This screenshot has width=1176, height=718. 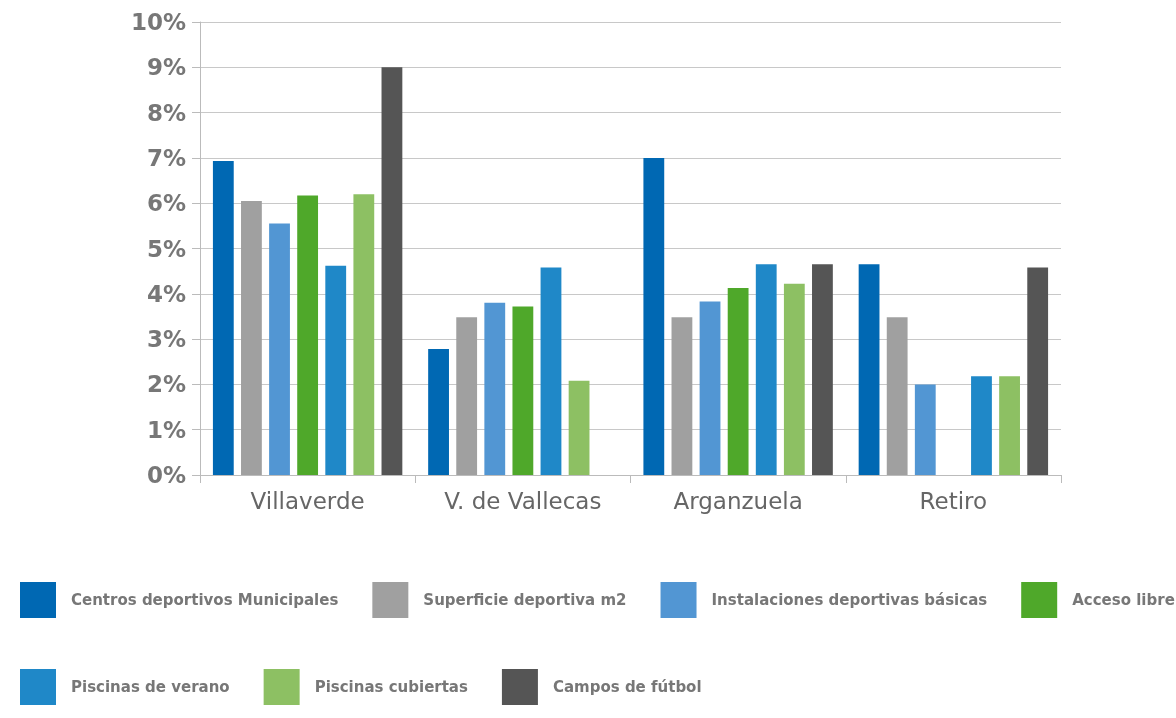 What do you see at coordinates (166, 429) in the screenshot?
I see `y-tick-label: 1%` at bounding box center [166, 429].